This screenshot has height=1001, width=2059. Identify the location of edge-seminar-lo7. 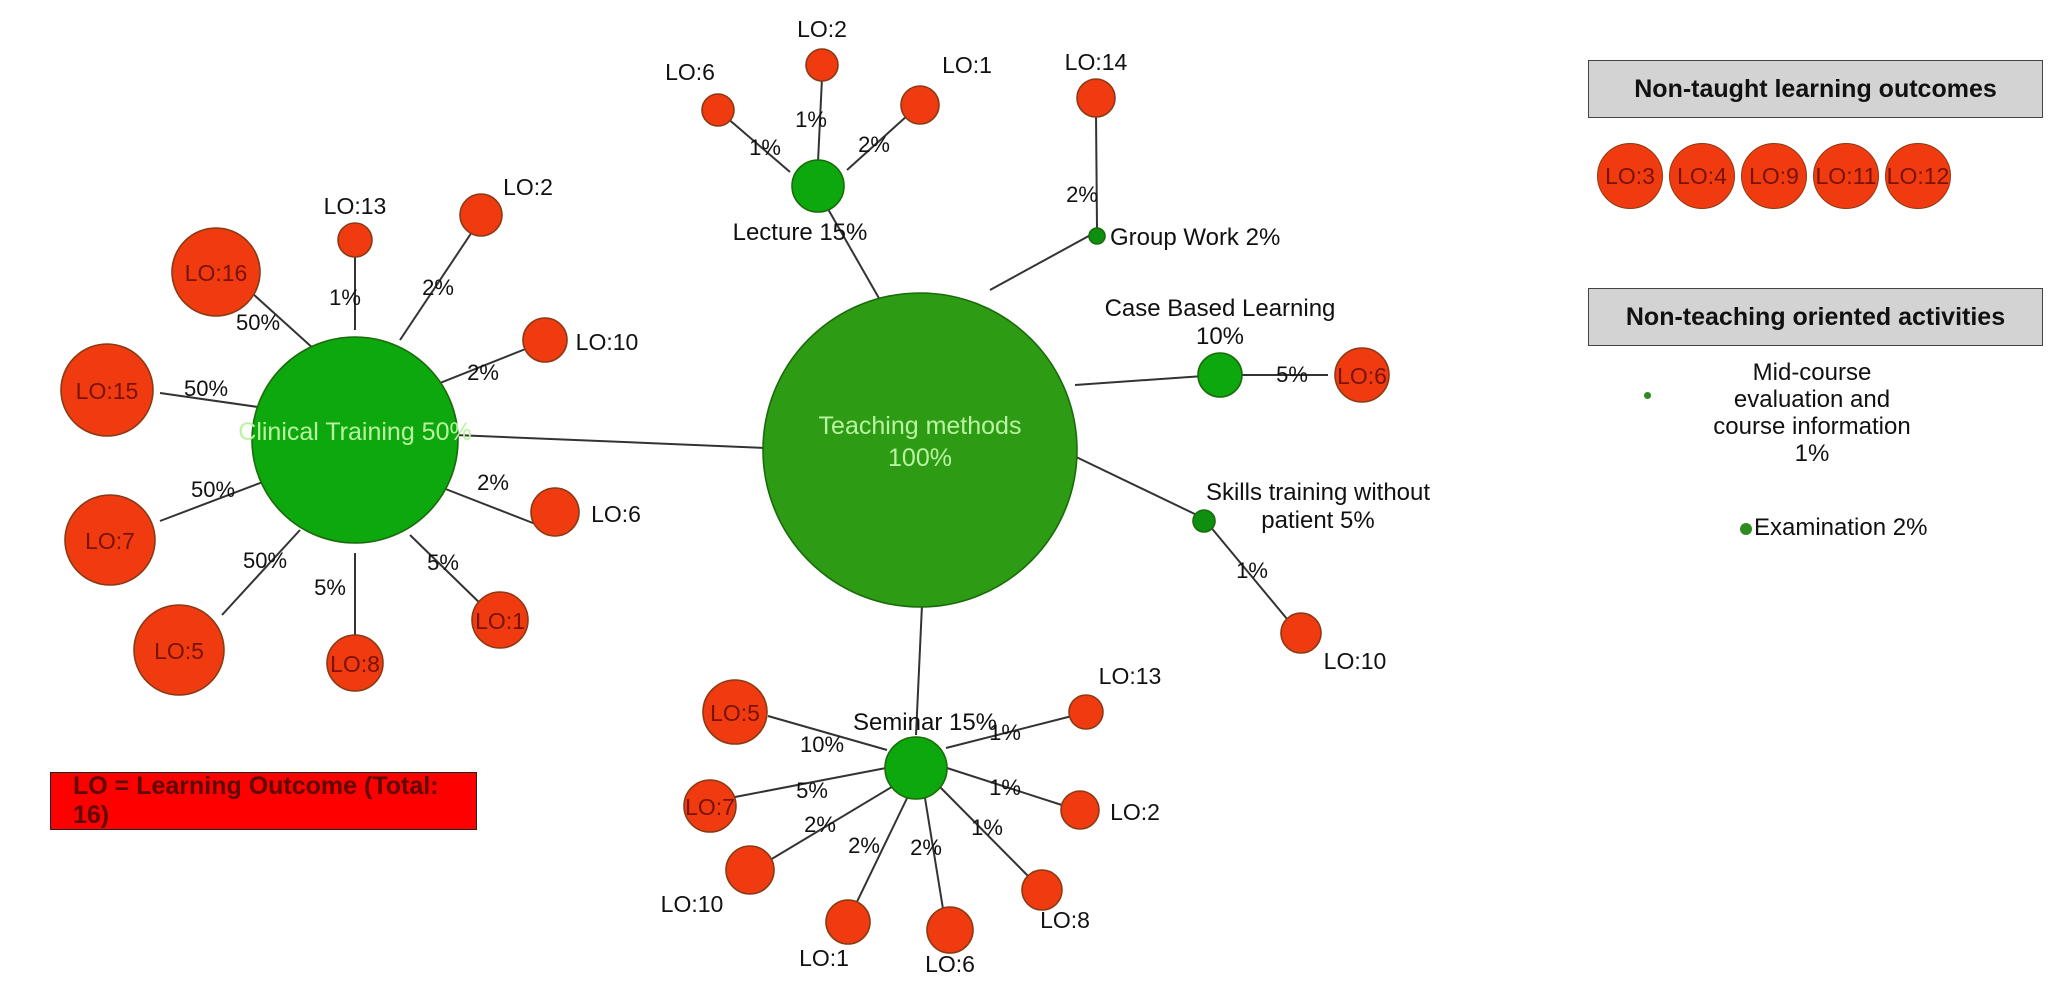
(810, 782).